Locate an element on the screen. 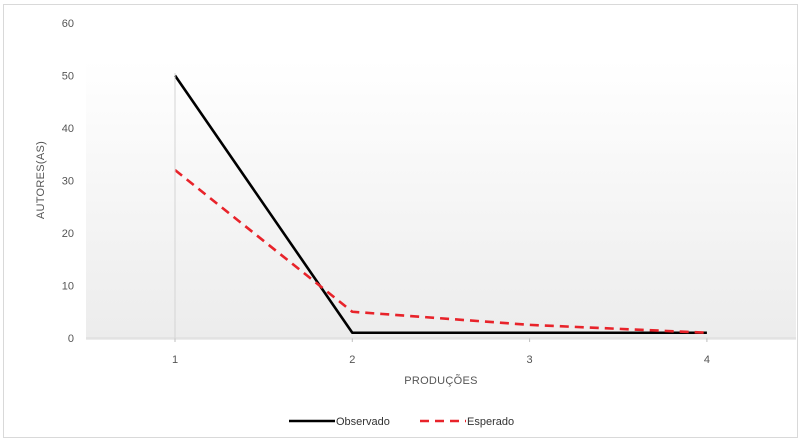 This screenshot has height=443, width=803. y-tick-label: 20 is located at coordinates (68, 234).